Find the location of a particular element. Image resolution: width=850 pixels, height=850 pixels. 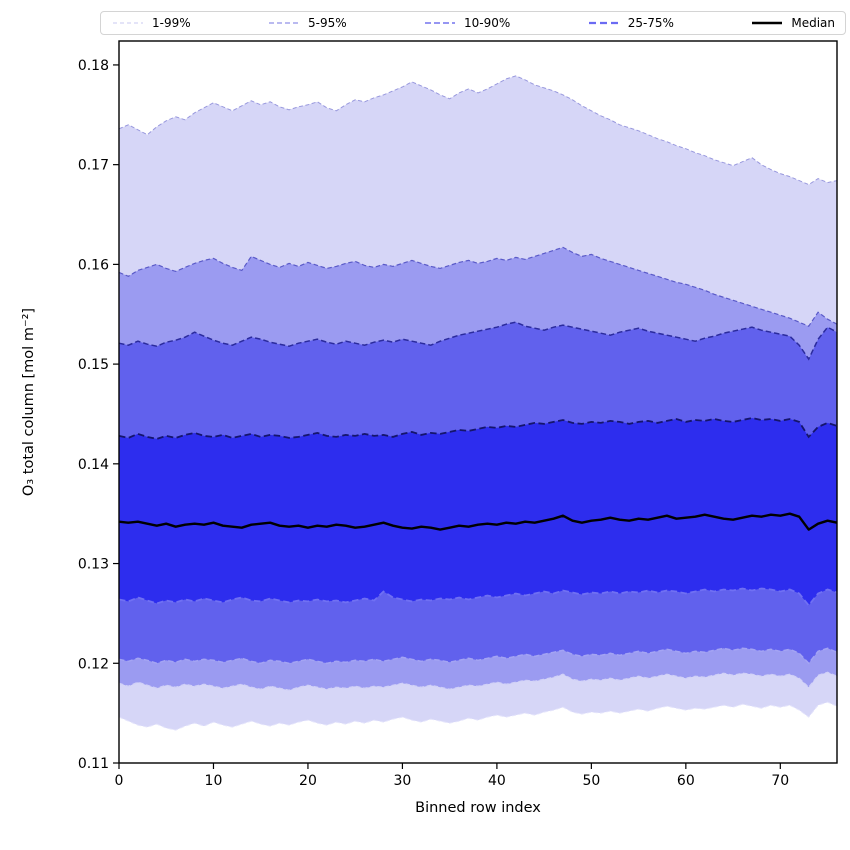

chart-legend: 1-99% 5-95% 10-90% 25-75% Median is located at coordinates (473, 23).